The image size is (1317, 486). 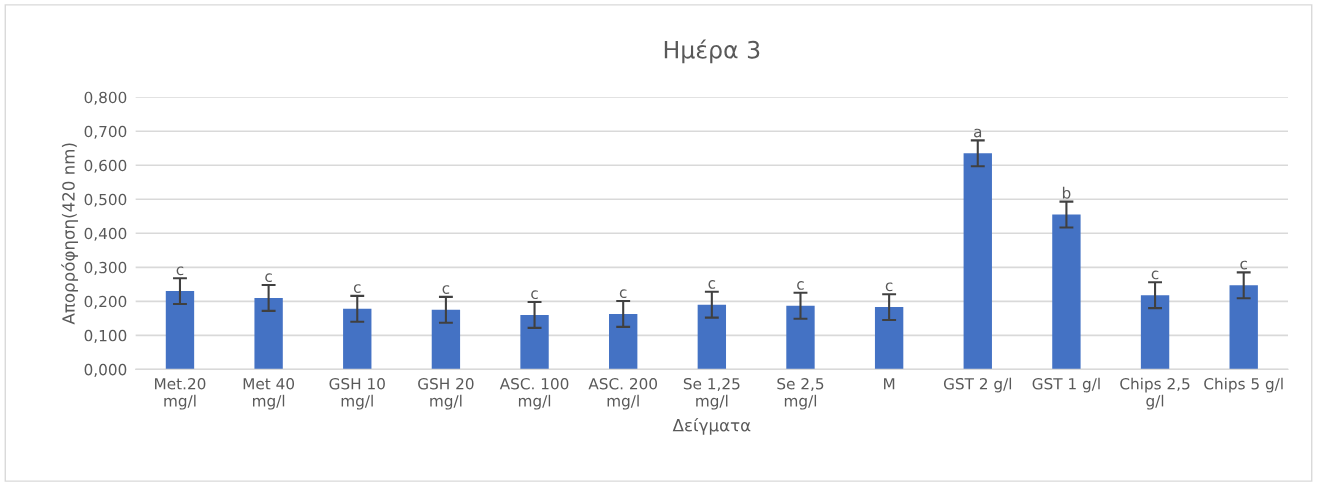 What do you see at coordinates (1155, 393) in the screenshot?
I see `x-tick-label: Chips 2,5 g/l` at bounding box center [1155, 393].